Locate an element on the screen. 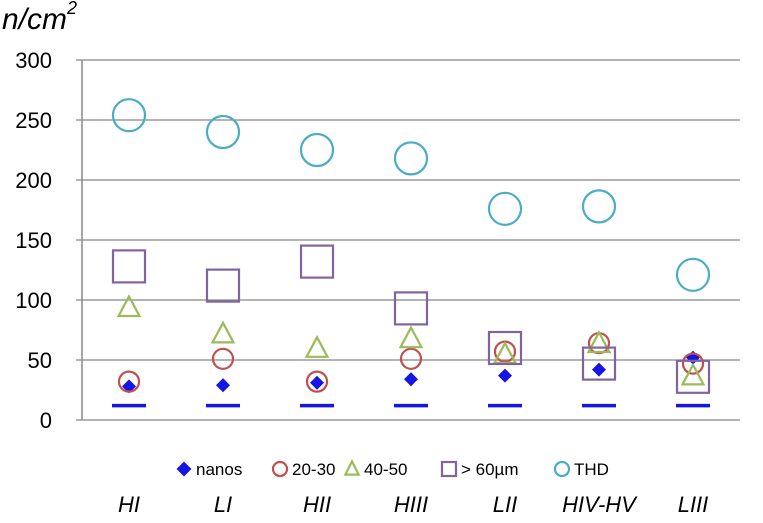  y-tick-label: 100 is located at coordinates (33, 300).